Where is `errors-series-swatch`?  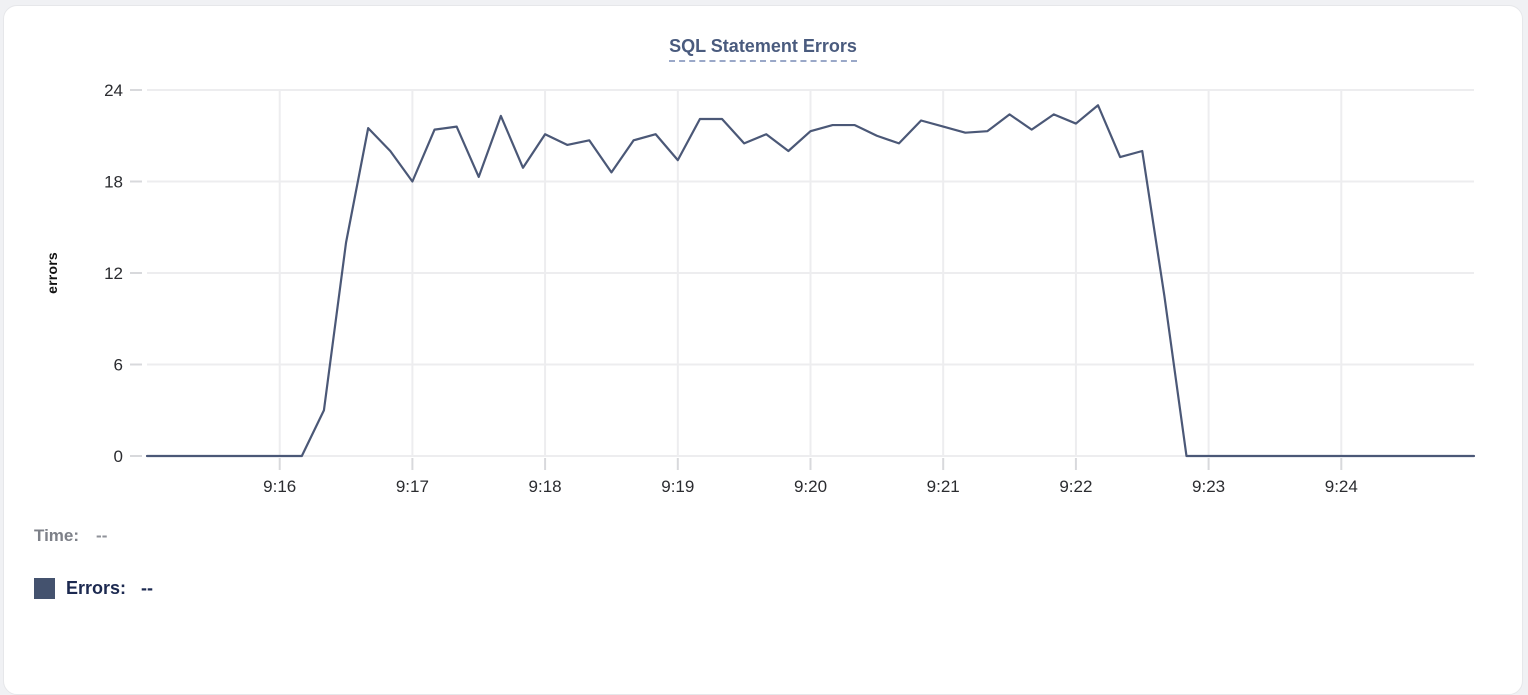
errors-series-swatch is located at coordinates (44, 588).